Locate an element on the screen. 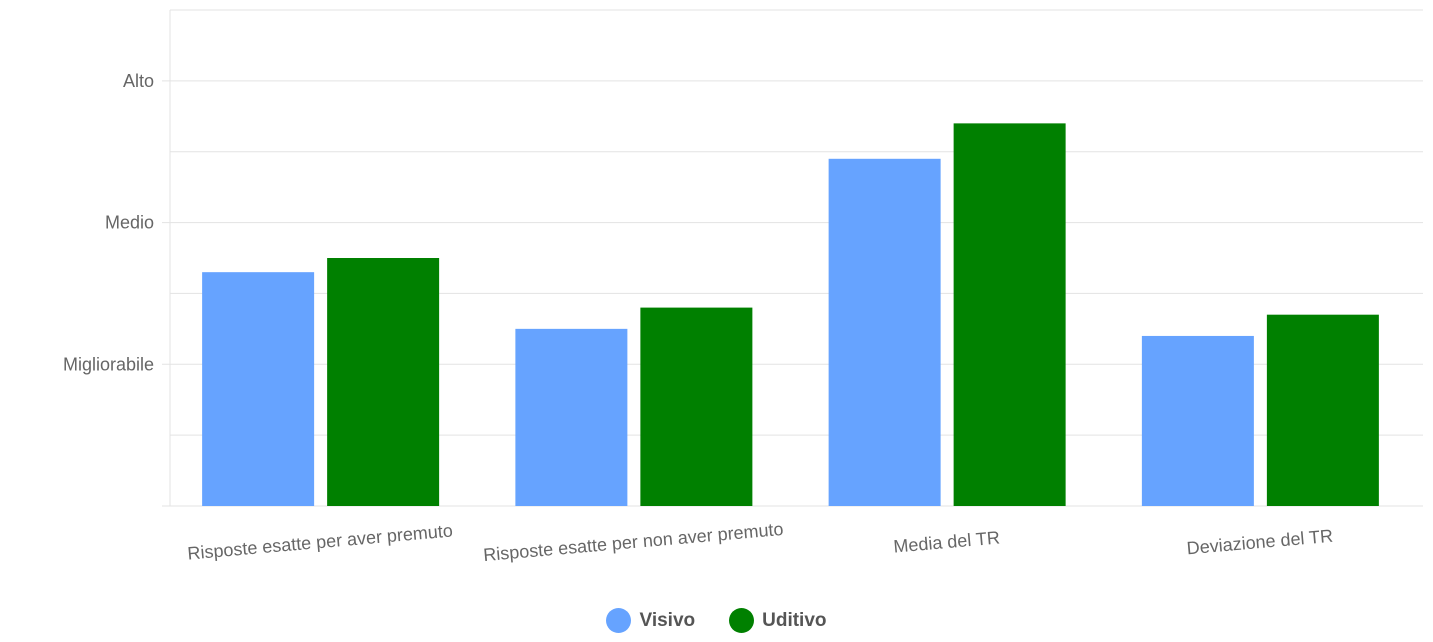  legend-item-visivo: Visivo is located at coordinates (650, 620).